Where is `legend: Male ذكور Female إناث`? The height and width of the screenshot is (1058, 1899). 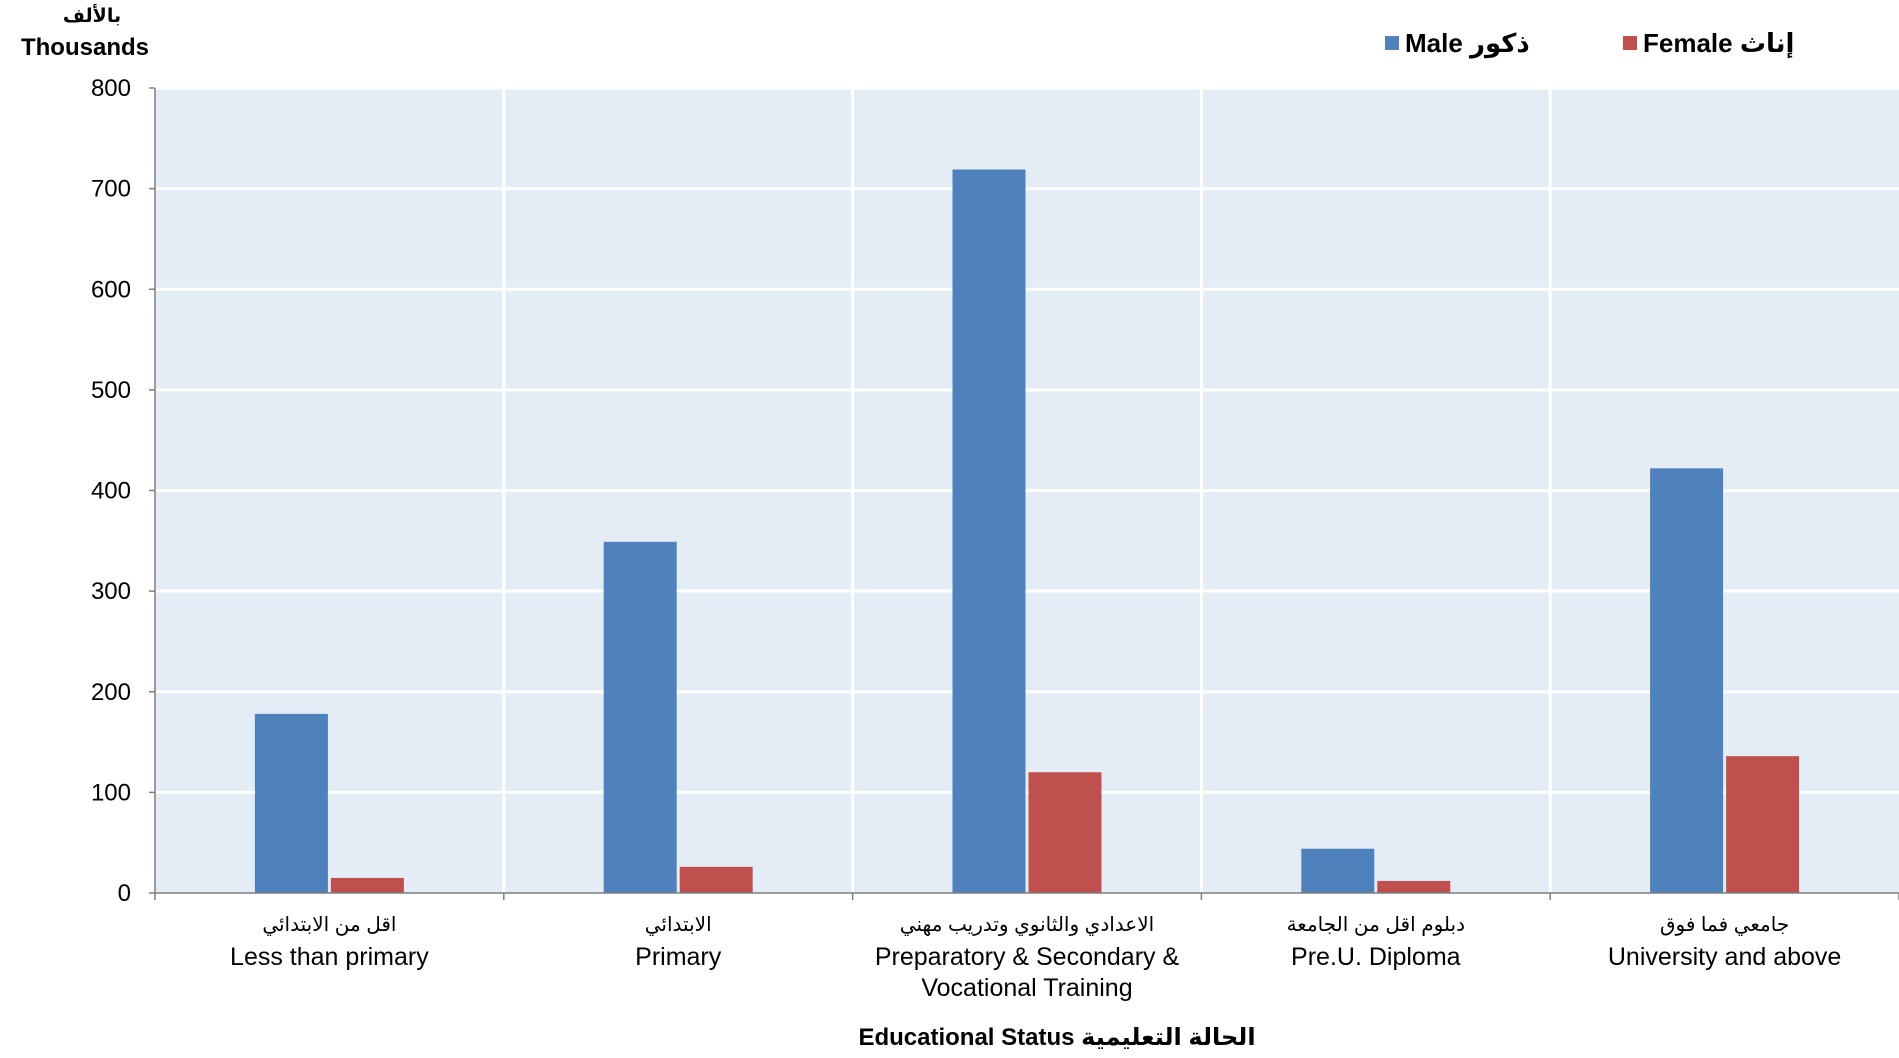 legend: Male ذكور Female إناث is located at coordinates (1589, 43).